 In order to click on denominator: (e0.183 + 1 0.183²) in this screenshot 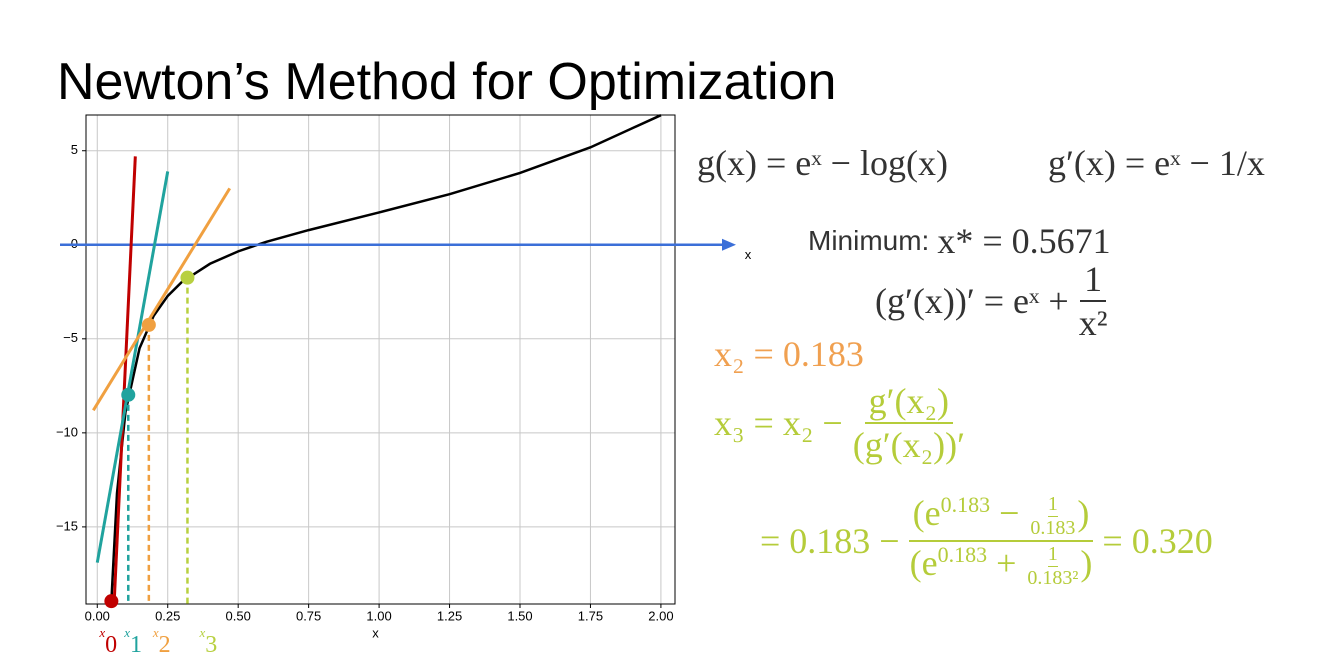, I will do `click(1001, 566)`.